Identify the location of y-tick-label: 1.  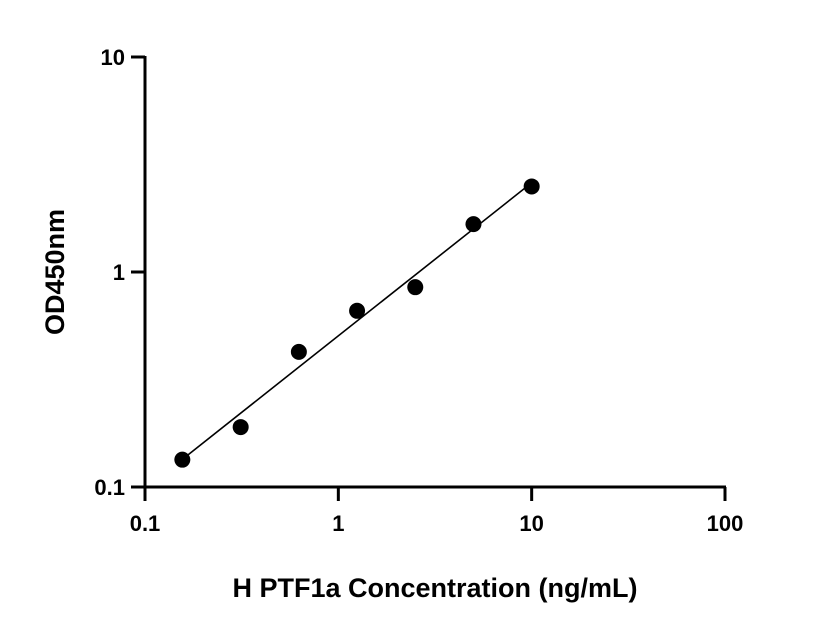
(119, 272).